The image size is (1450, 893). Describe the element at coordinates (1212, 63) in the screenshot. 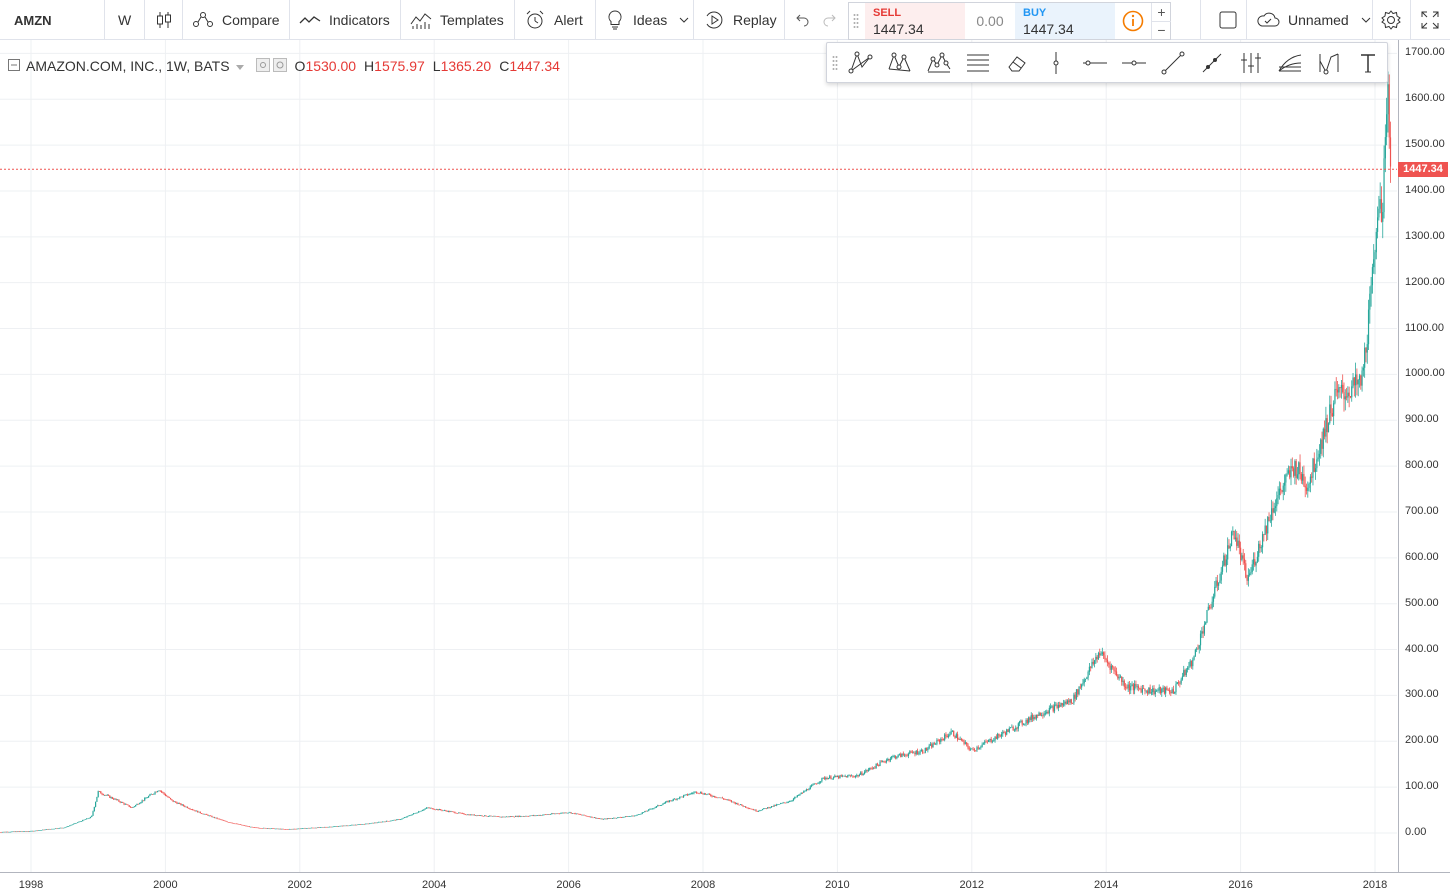

I see `ray-icon` at that location.